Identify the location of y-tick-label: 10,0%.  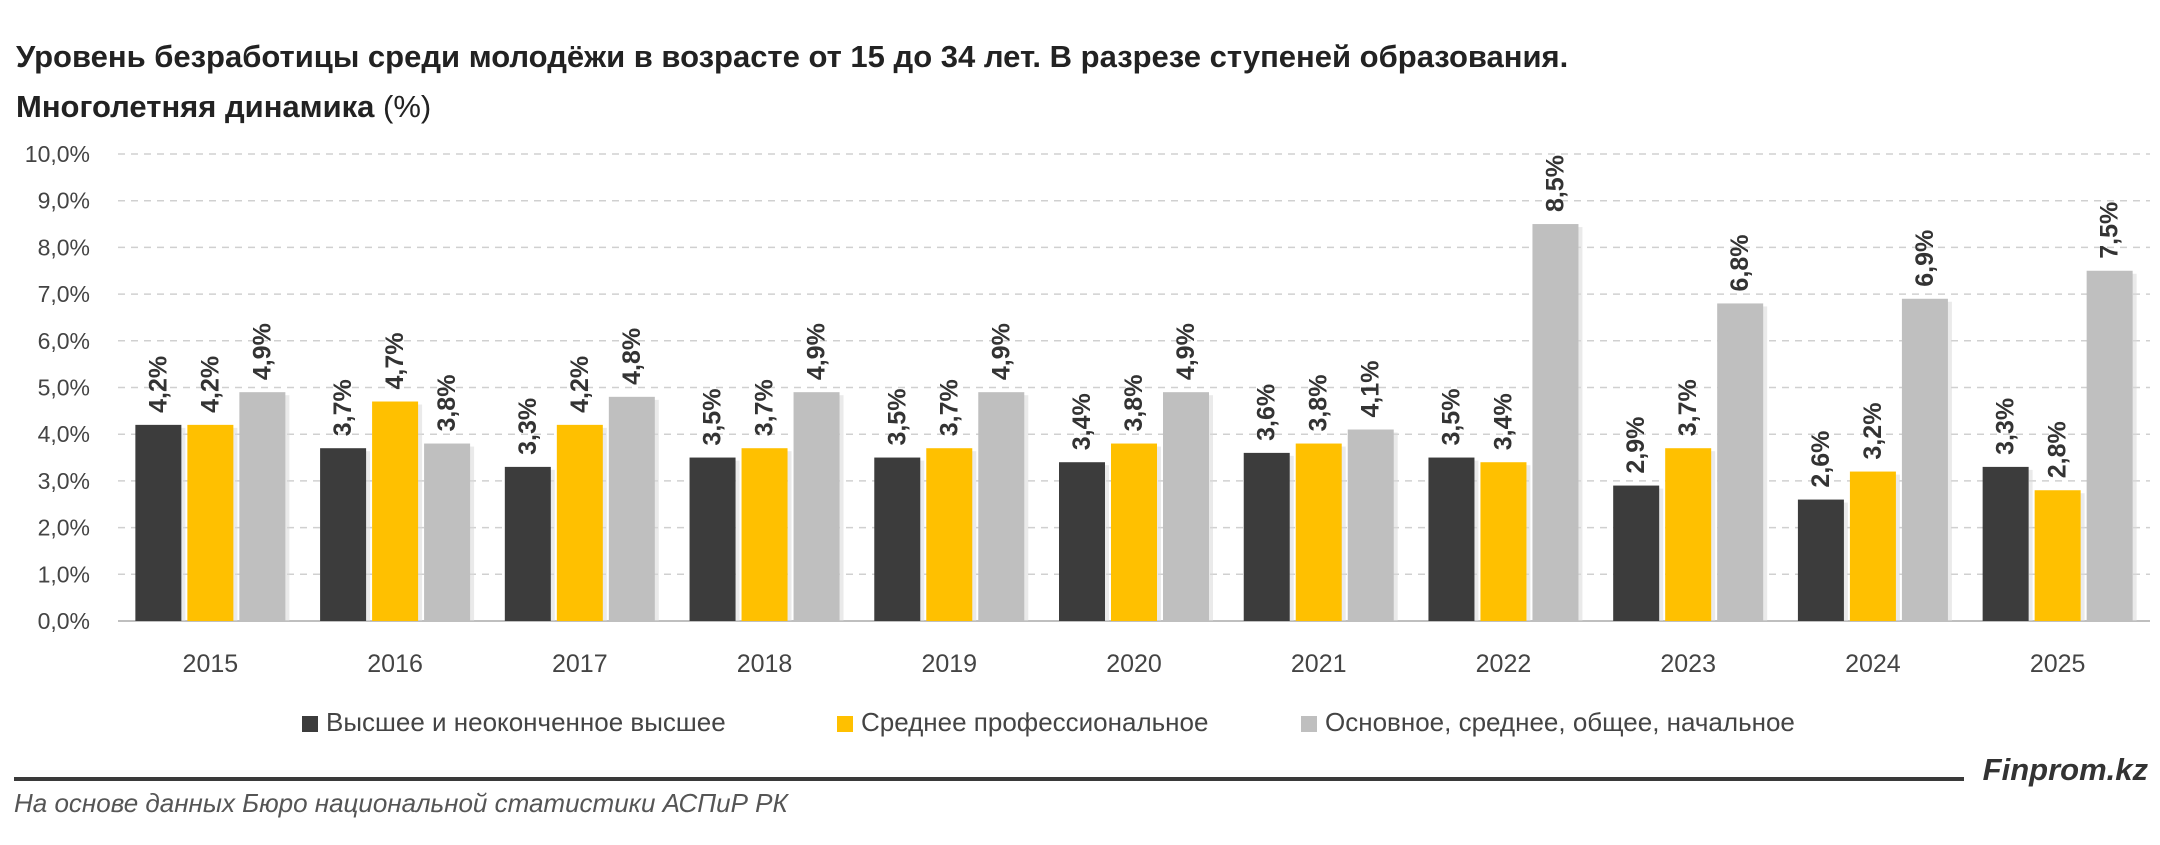
(57, 154).